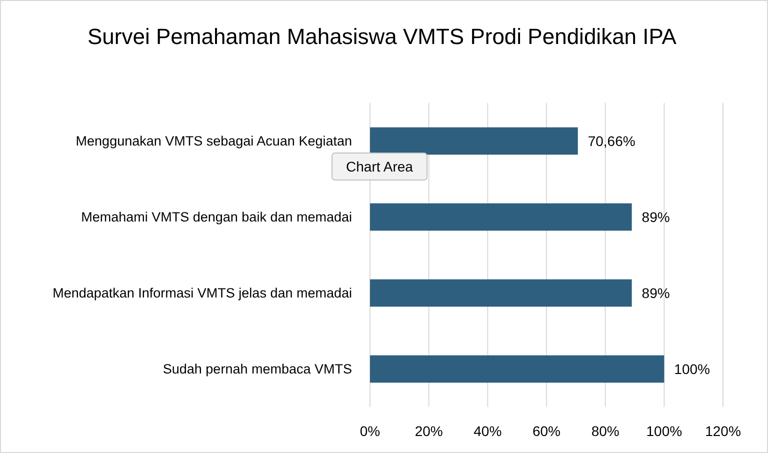 The image size is (768, 453). Describe the element at coordinates (370, 431) in the screenshot. I see `x-tick-label: 0%` at that location.